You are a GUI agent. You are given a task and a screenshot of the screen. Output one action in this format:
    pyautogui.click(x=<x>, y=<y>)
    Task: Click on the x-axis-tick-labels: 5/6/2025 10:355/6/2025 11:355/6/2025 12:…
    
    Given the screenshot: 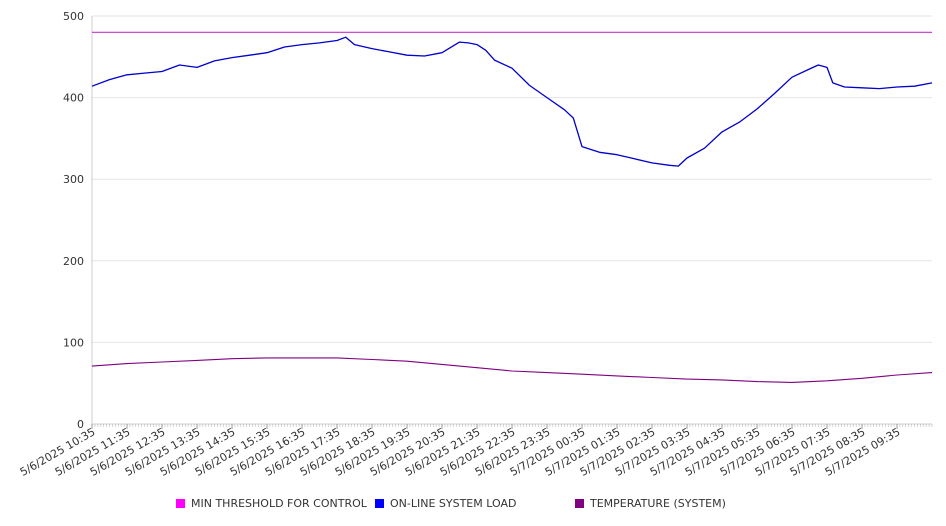 What is the action you would take?
    pyautogui.click(x=460, y=452)
    